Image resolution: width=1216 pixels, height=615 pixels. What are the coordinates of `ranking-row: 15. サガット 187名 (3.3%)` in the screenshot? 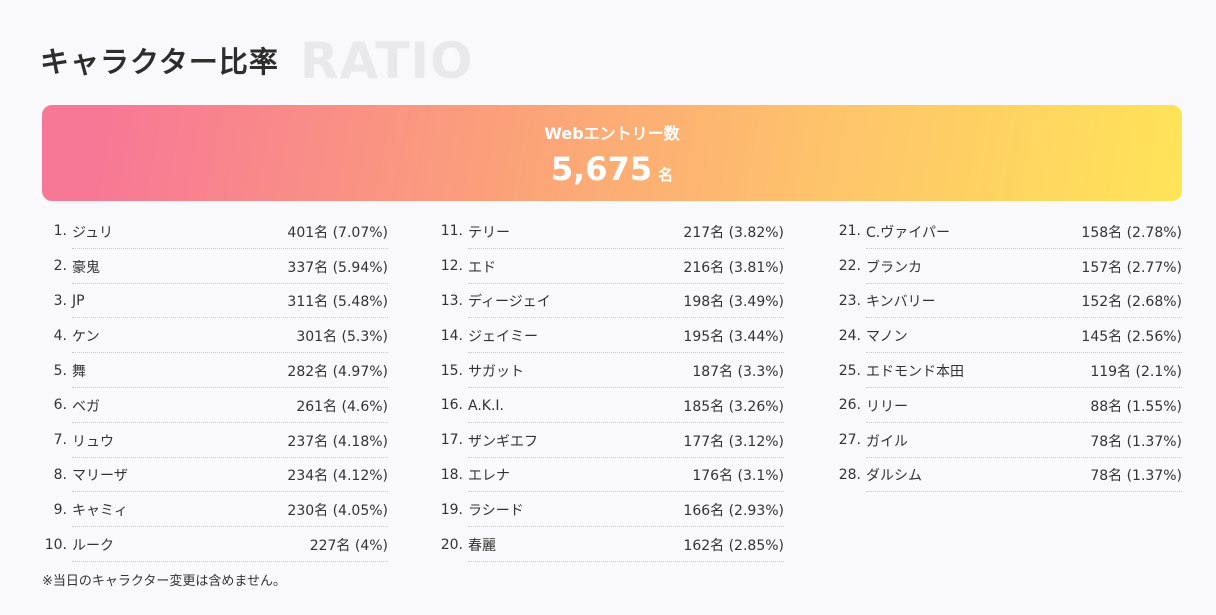 It's located at (611, 370).